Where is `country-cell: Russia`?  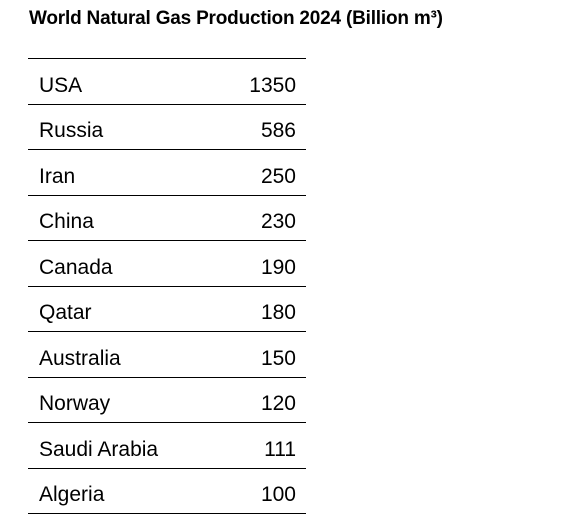
country-cell: Russia is located at coordinates (71, 130).